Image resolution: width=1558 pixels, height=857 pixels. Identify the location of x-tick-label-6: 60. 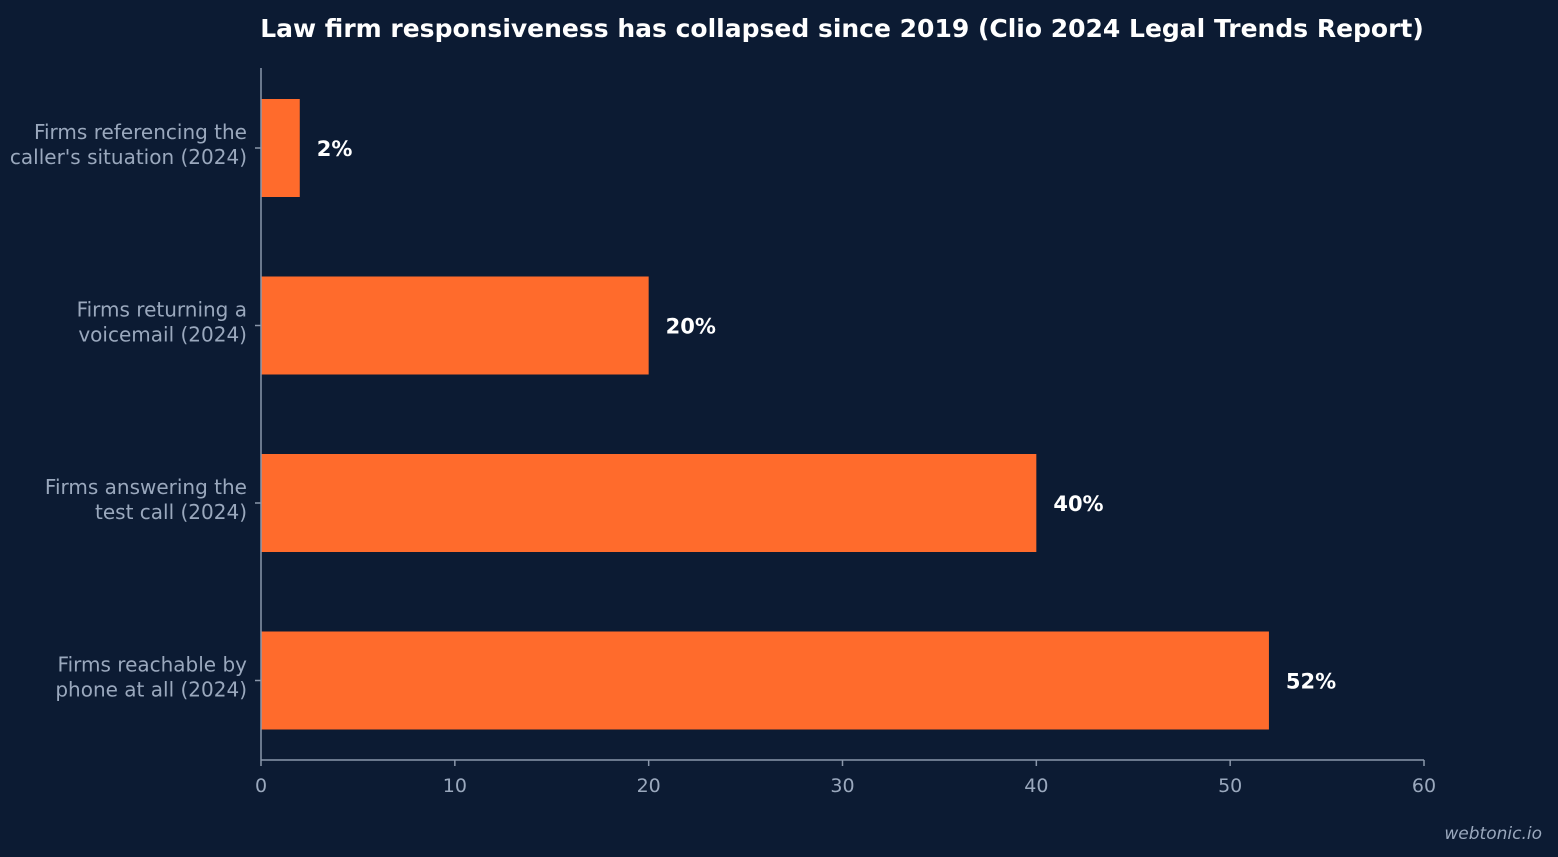
(1424, 786).